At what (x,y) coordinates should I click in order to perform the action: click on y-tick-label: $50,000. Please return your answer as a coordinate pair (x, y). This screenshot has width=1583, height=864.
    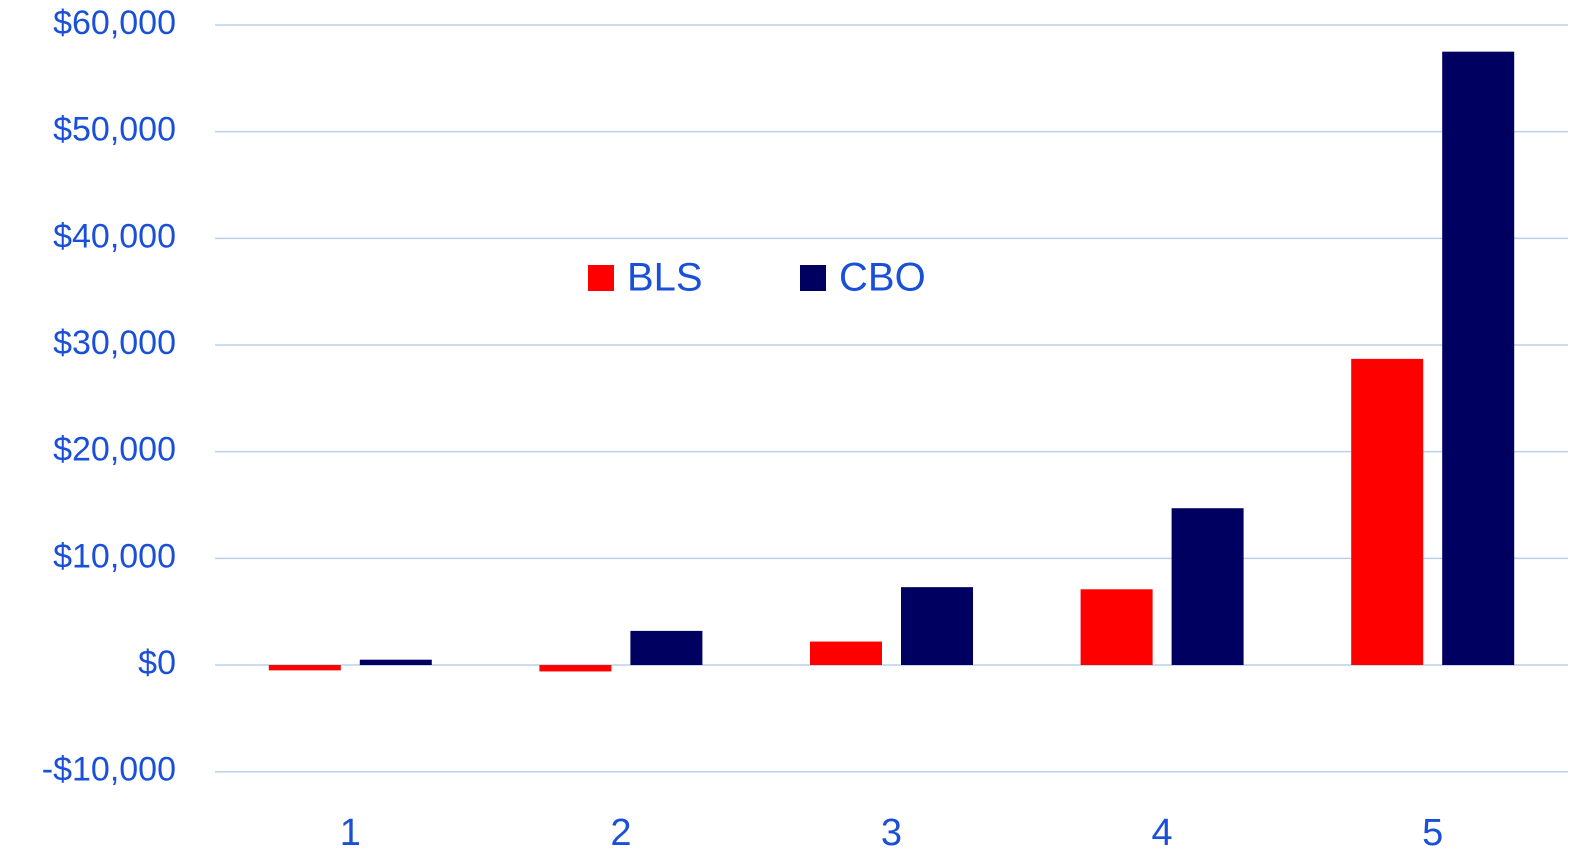
    Looking at the image, I should click on (114, 130).